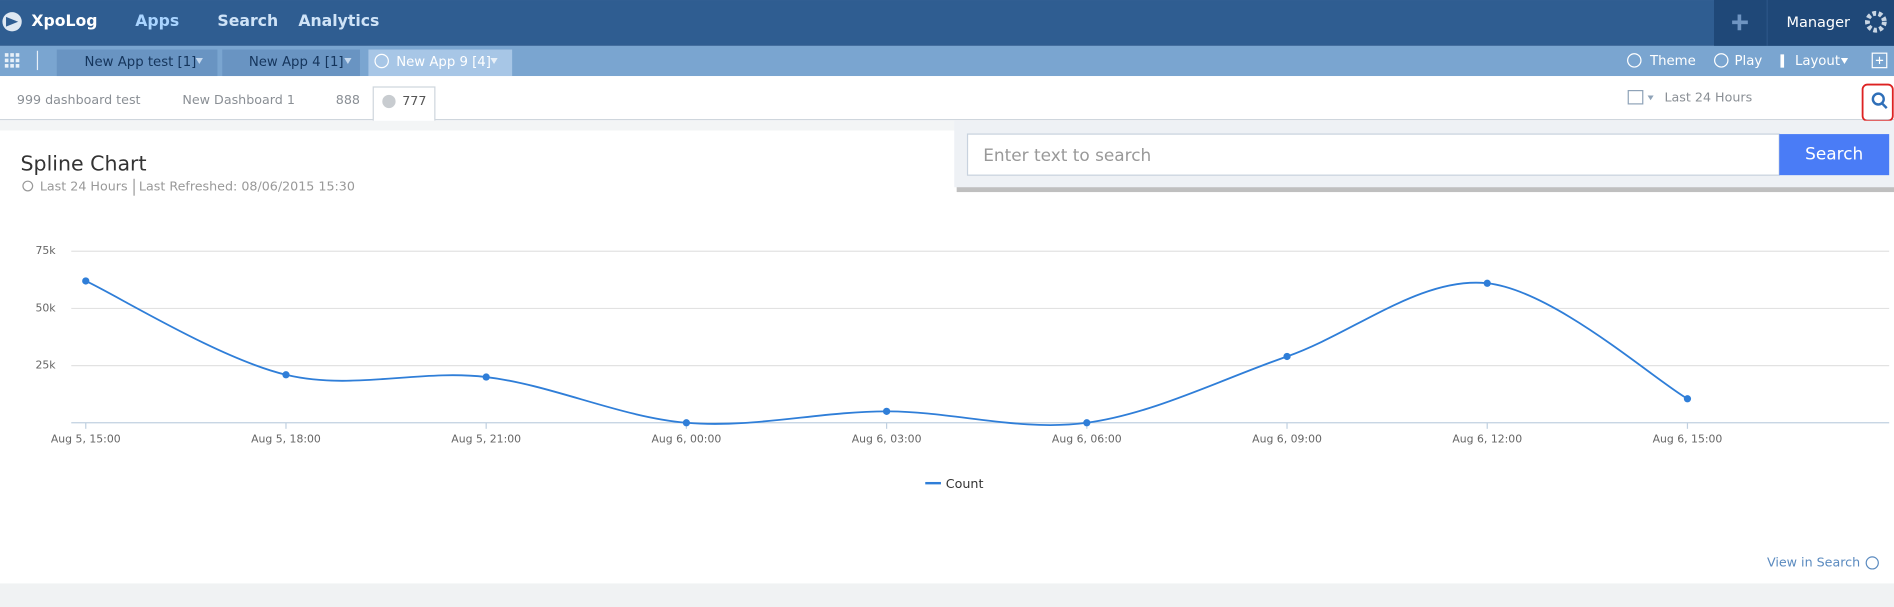  What do you see at coordinates (947, 98) in the screenshot?
I see `dashboard-tab-bar` at bounding box center [947, 98].